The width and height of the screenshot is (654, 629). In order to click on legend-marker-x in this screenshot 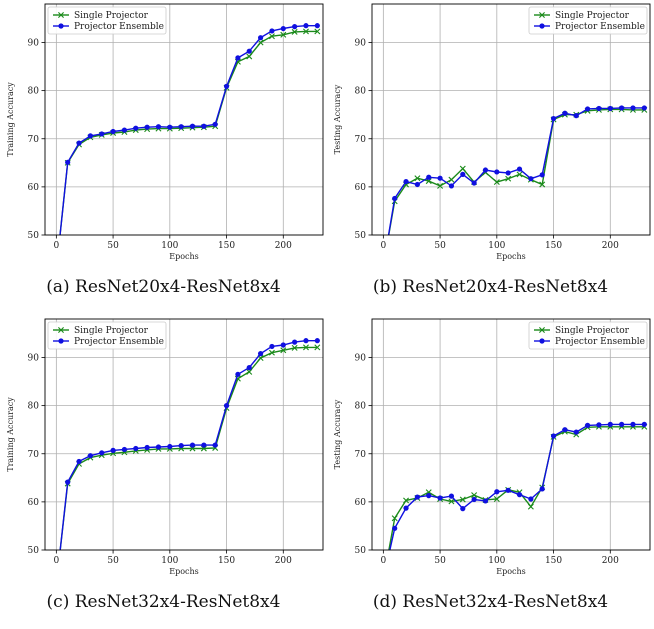, I will do `click(61, 330)`.